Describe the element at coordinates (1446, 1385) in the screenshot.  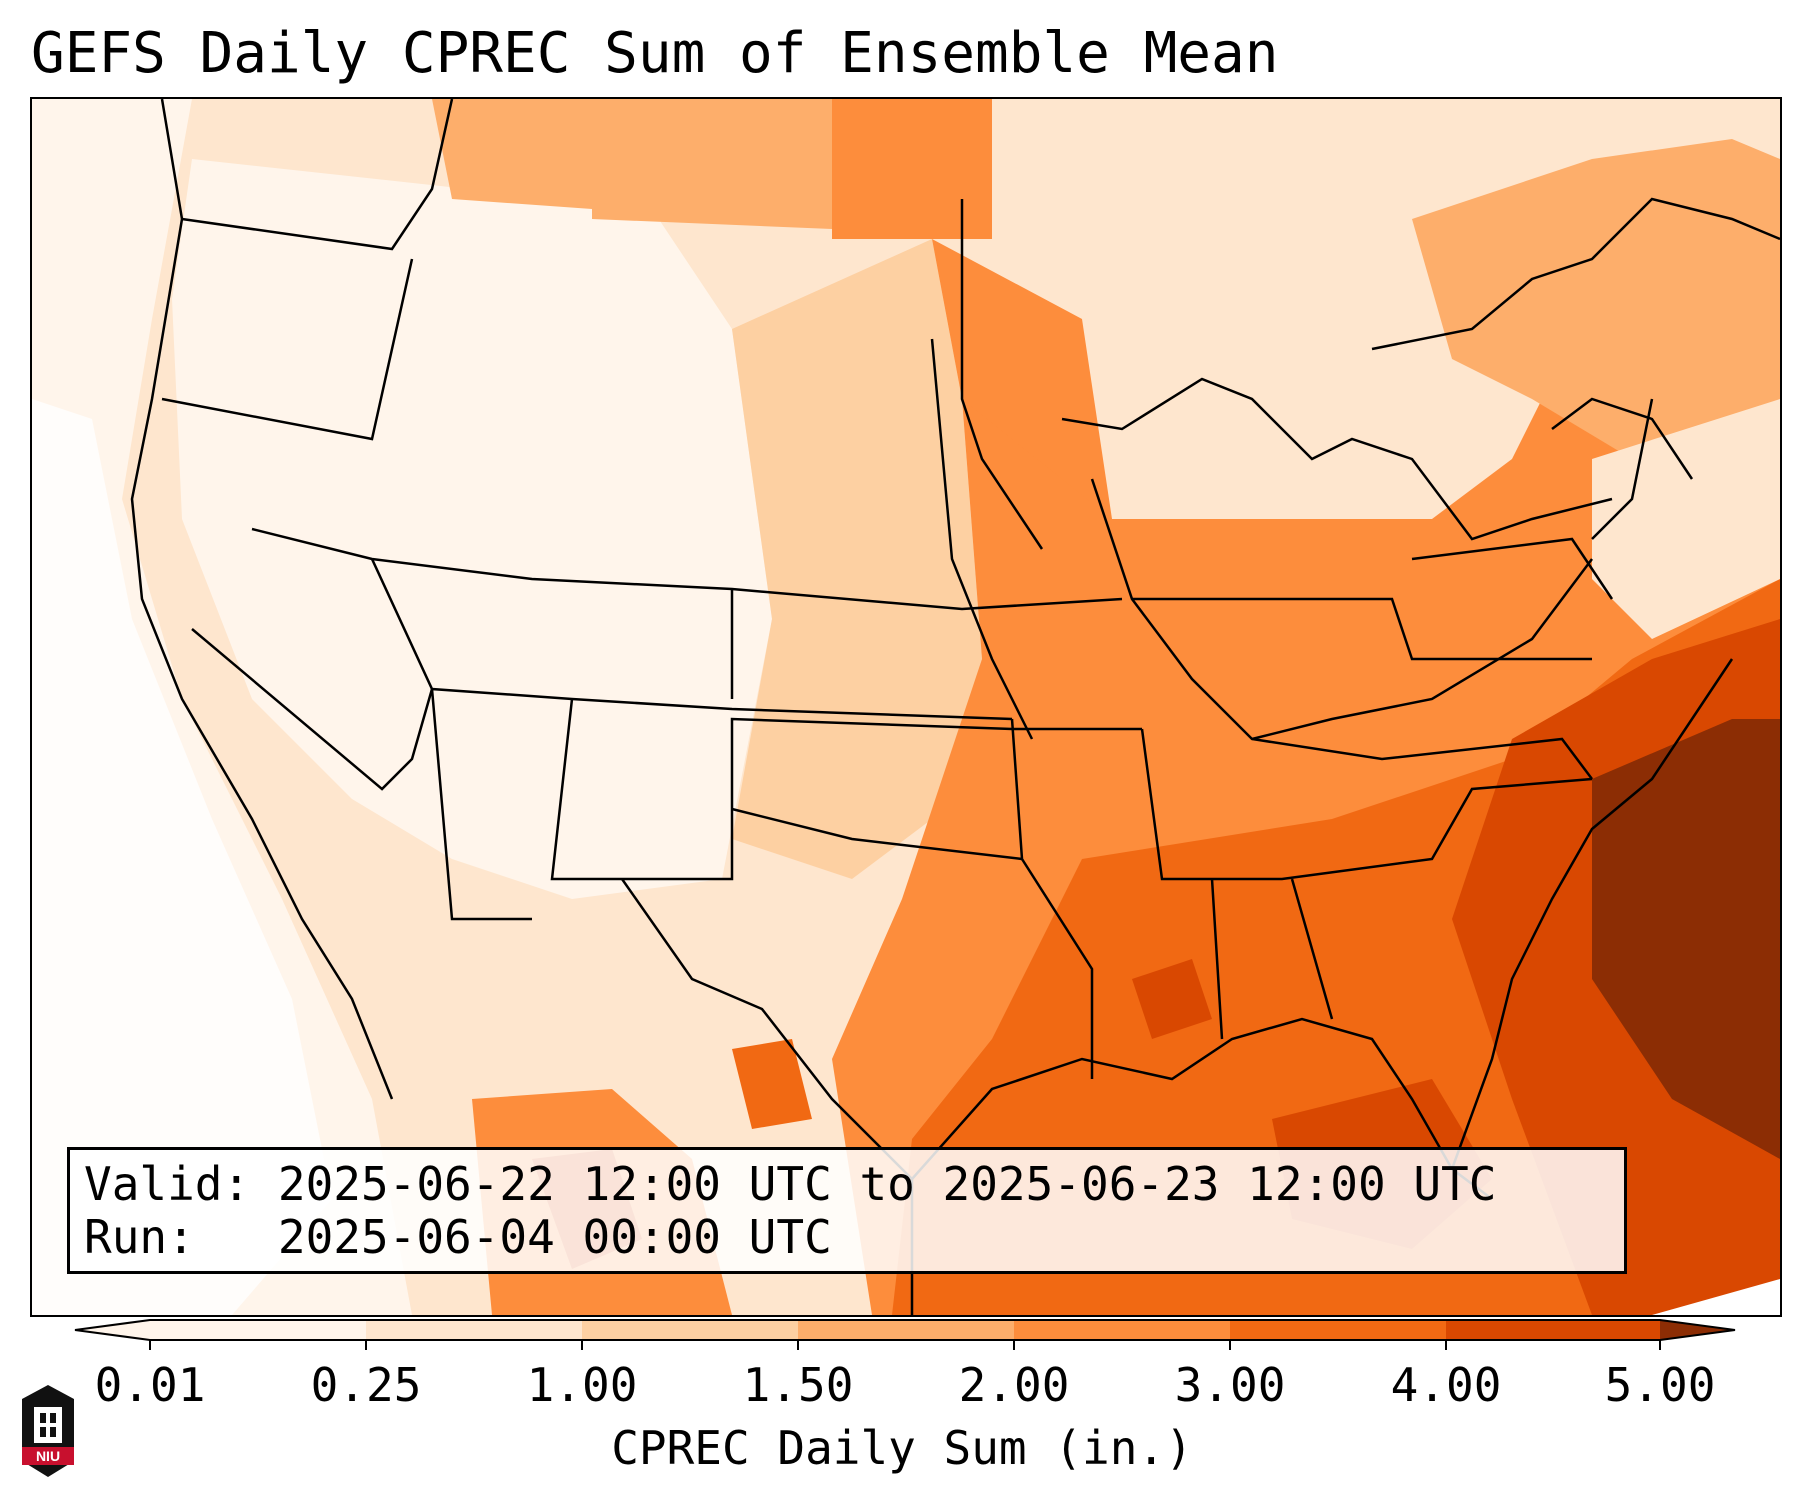
I see `colorbar-tick-label: 4.00` at that location.